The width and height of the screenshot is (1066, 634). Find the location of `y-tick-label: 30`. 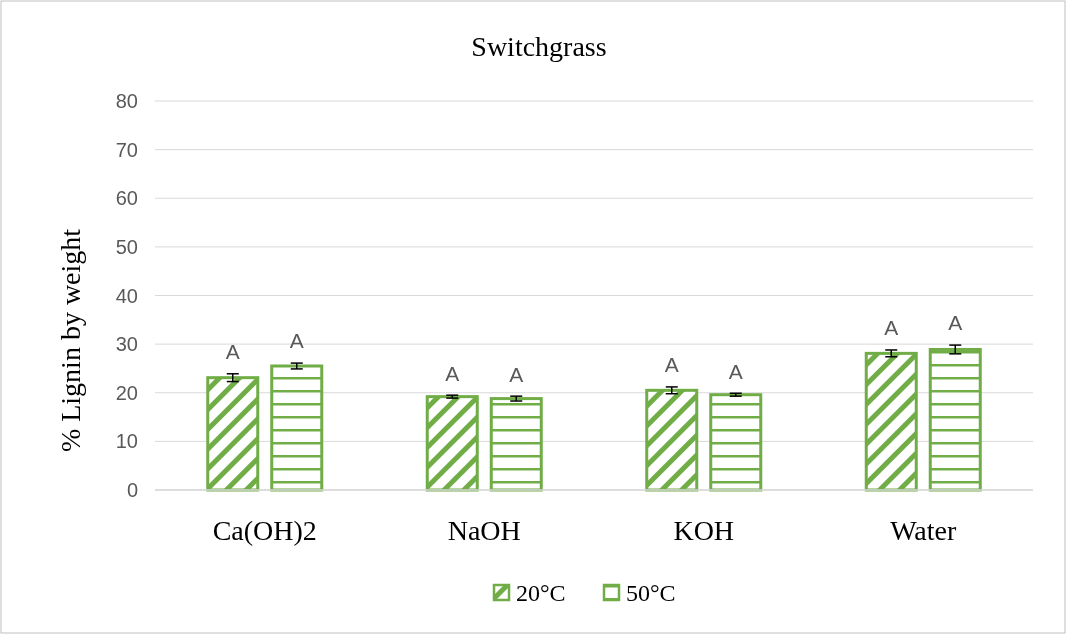

y-tick-label: 30 is located at coordinates (126, 344).